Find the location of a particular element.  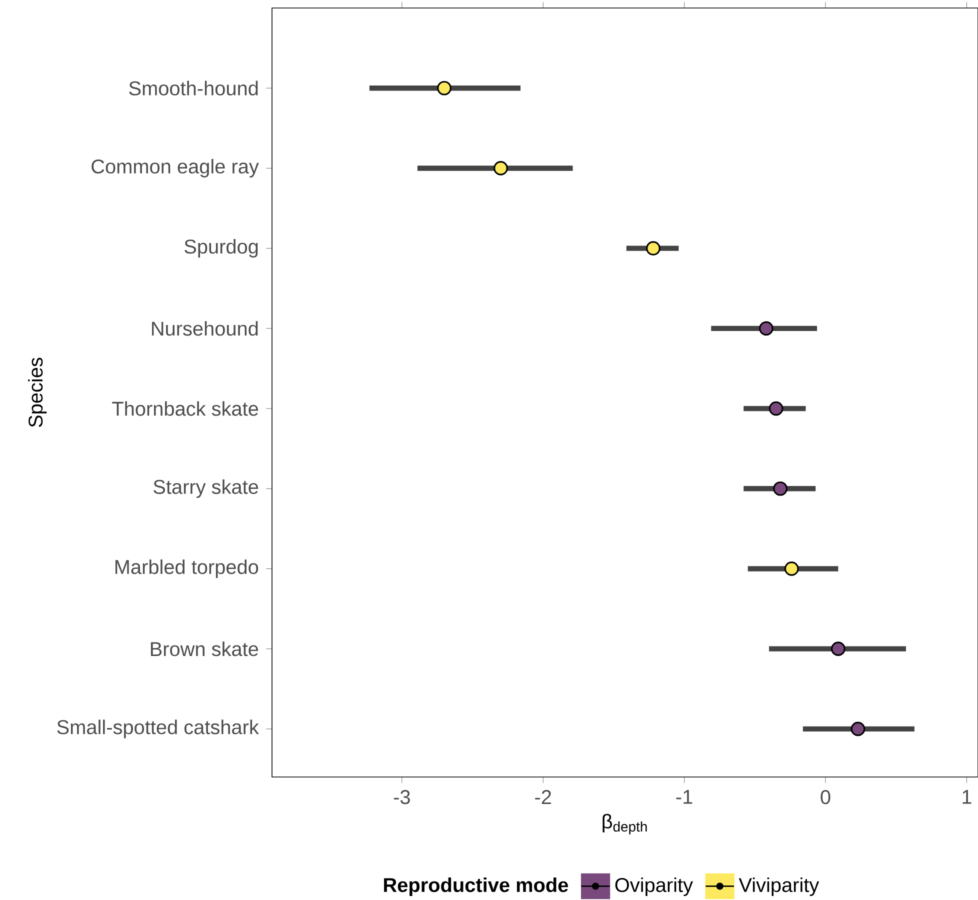

legend-label: Oviparity is located at coordinates (654, 886).